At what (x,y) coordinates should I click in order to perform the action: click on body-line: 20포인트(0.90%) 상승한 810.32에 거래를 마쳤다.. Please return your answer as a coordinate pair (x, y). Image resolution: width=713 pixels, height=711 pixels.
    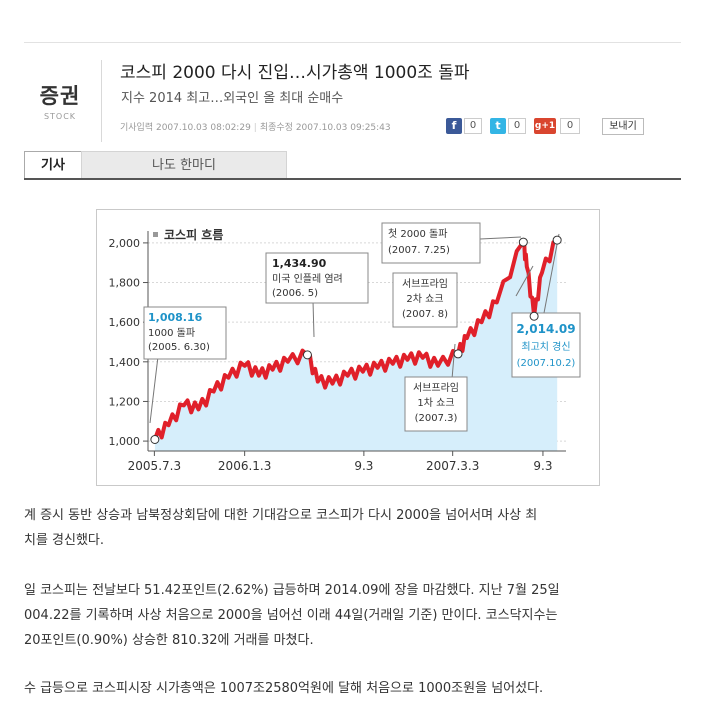
    Looking at the image, I should click on (169, 640).